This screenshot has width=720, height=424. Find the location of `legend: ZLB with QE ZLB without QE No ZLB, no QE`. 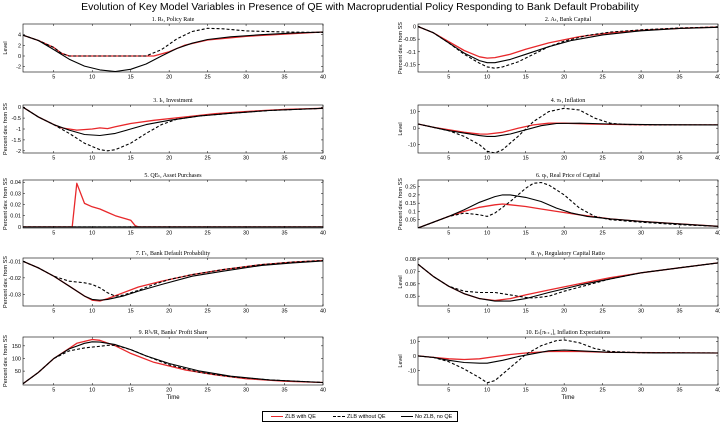

legend: ZLB with QE ZLB without QE No ZLB, no QE is located at coordinates (360, 416).